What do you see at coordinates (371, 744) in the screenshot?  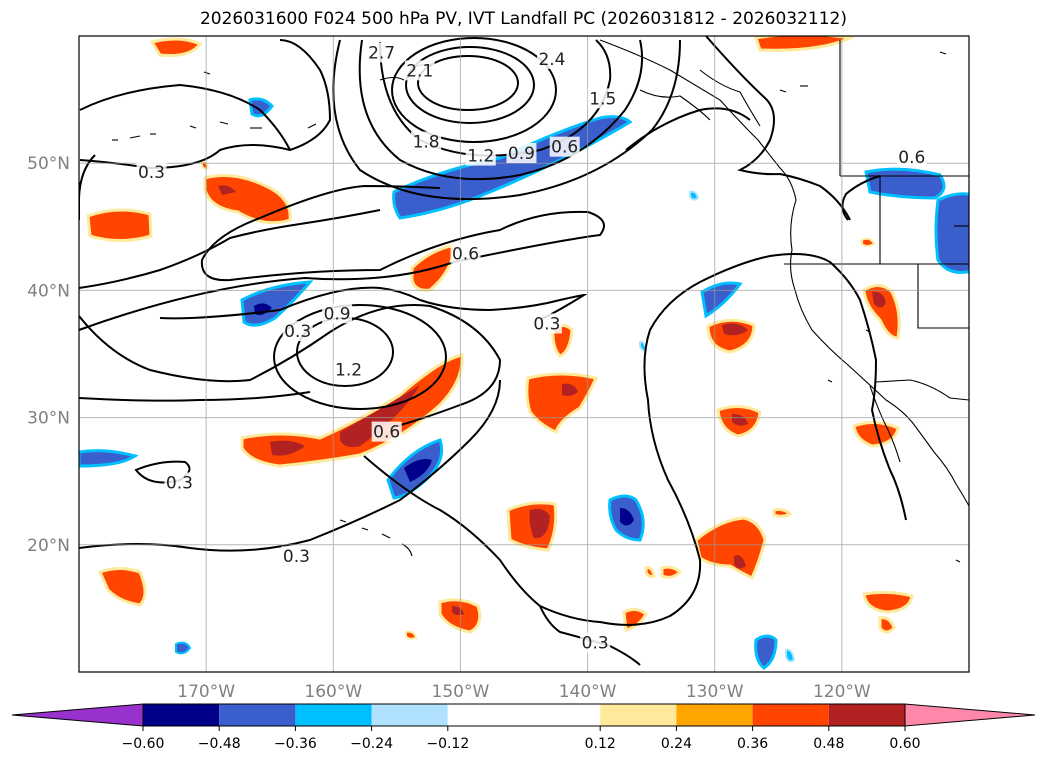 I see `colorbar-tick-label: −0.24` at bounding box center [371, 744].